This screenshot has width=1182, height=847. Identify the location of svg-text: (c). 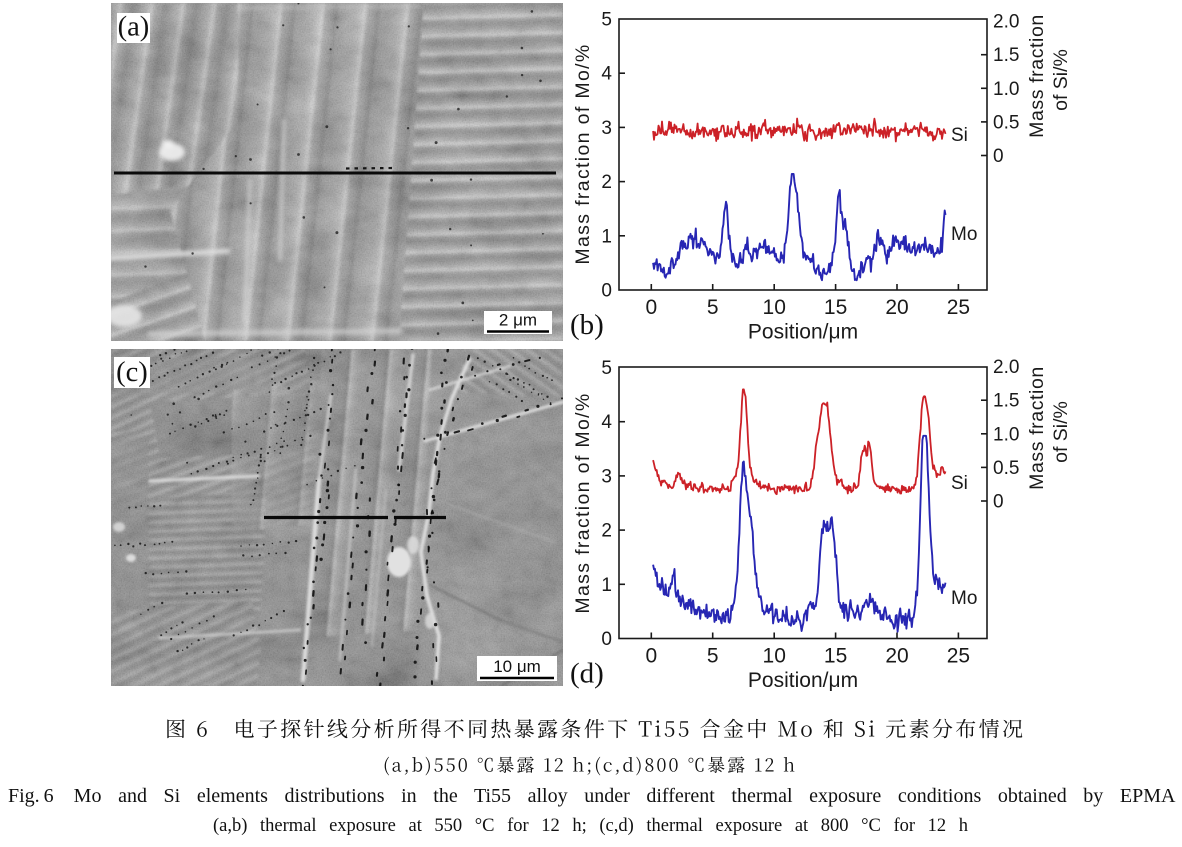
(132, 372).